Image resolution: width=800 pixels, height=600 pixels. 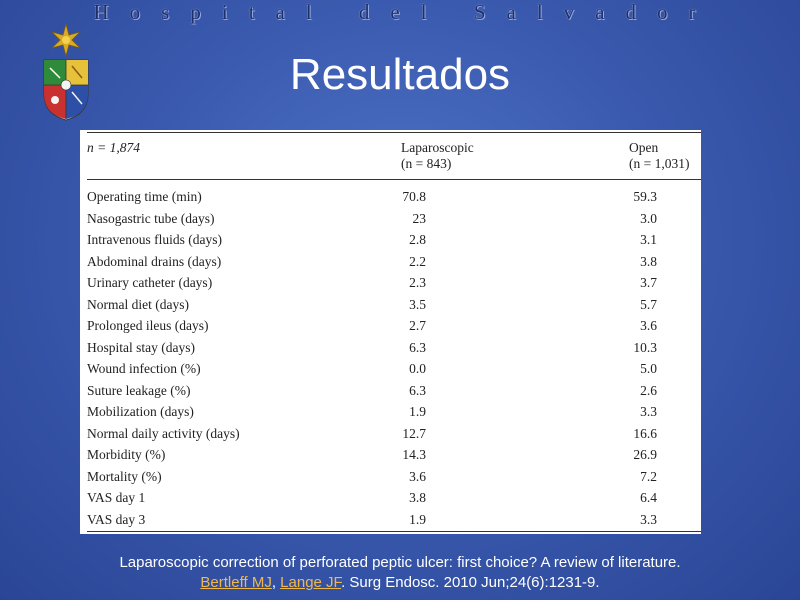 I want to click on open-value: 3.8, so click(x=648, y=261).